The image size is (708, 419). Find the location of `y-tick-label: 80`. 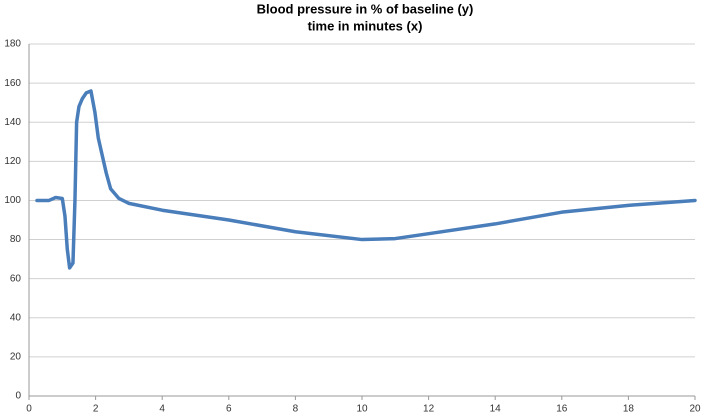

y-tick-label: 80 is located at coordinates (16, 239).